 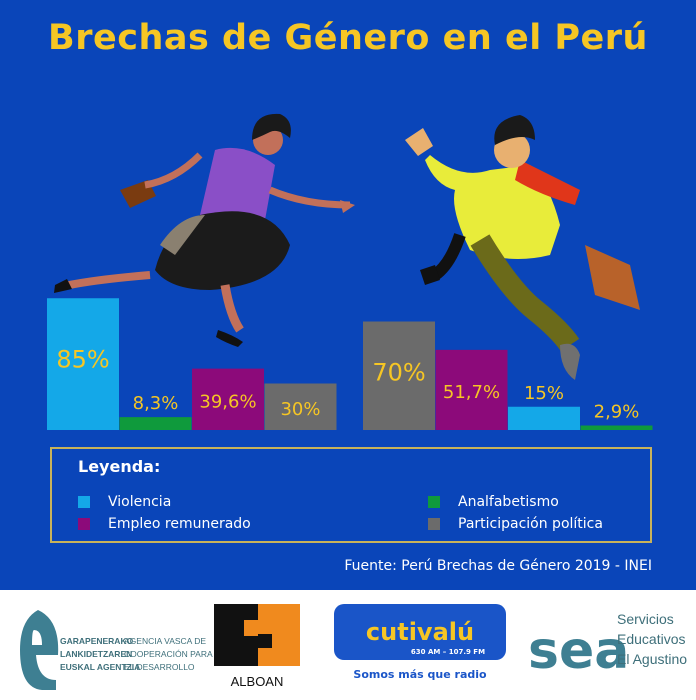 I want to click on logo-text: EUSKAL AGENTZIA, so click(x=100, y=667).